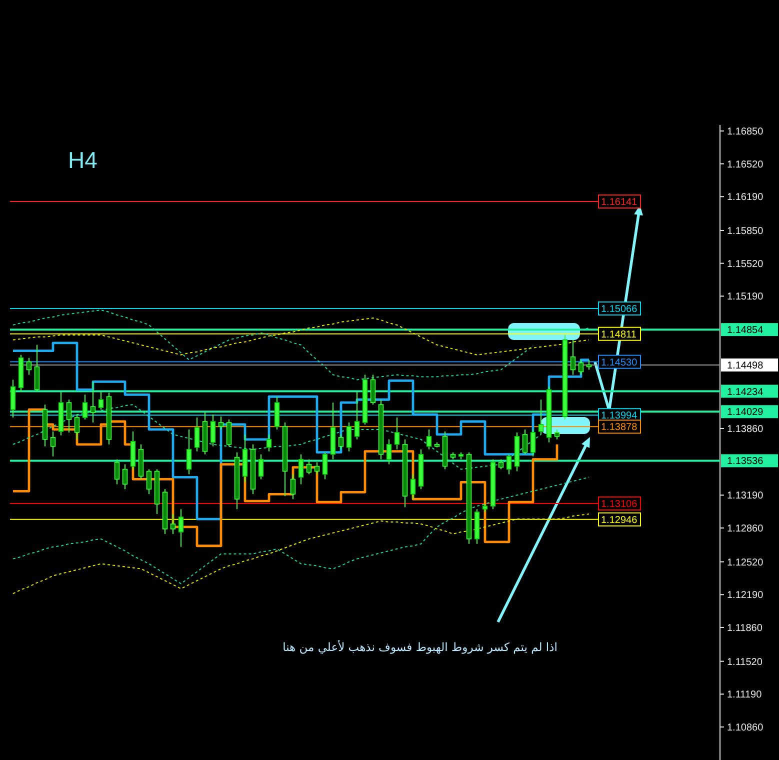 This screenshot has width=779, height=760. What do you see at coordinates (745, 392) in the screenshot?
I see `ref-line-label: 1.14234` at bounding box center [745, 392].